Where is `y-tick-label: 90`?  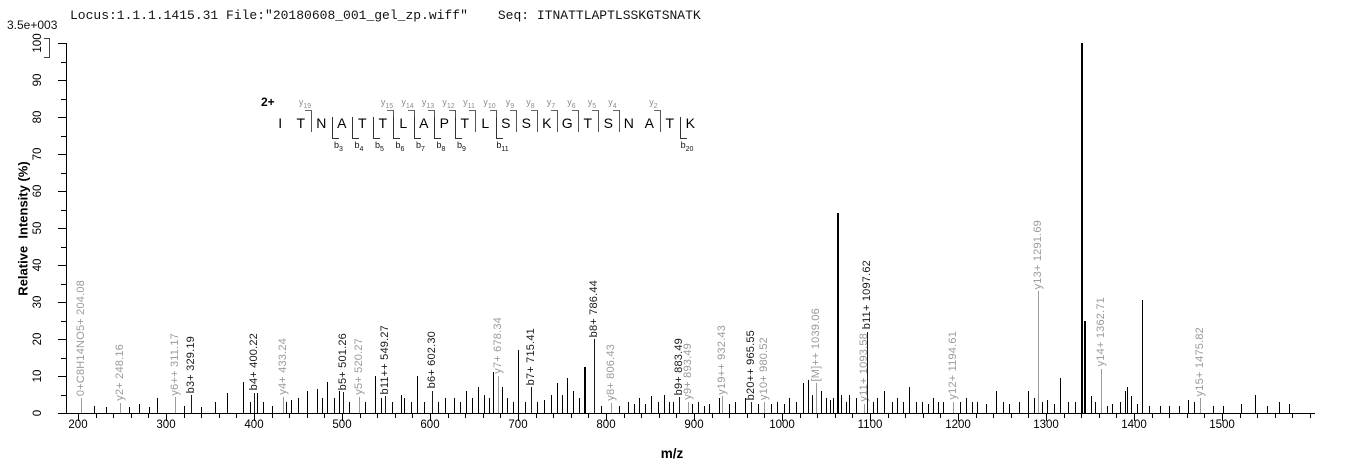 y-tick-label: 90 is located at coordinates (38, 80).